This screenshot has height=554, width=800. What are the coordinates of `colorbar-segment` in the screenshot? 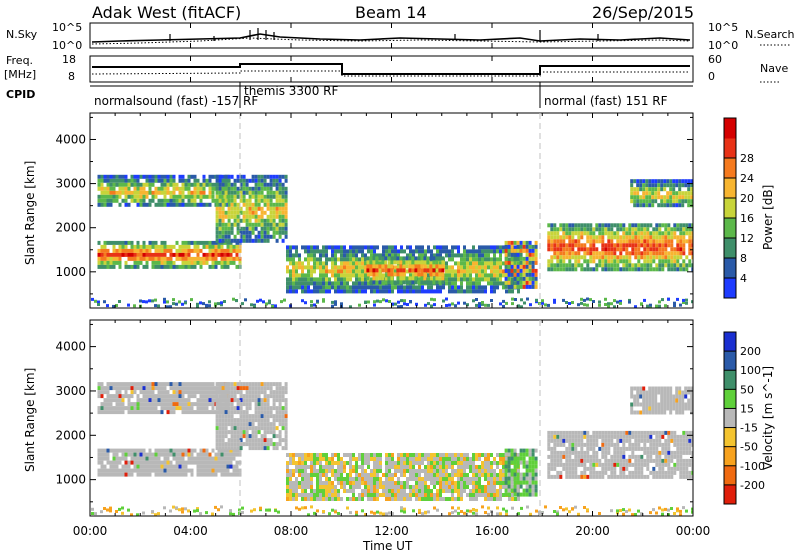 It's located at (730, 248).